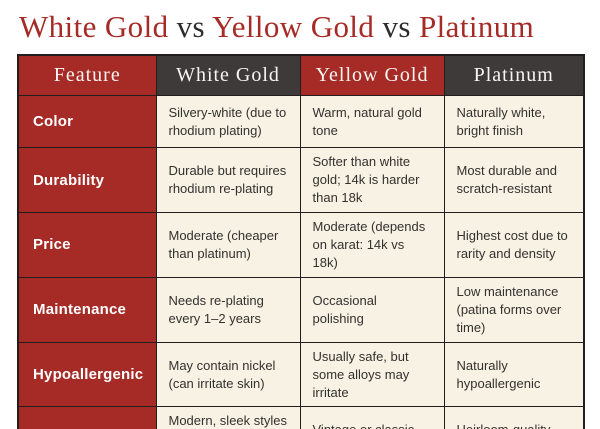  What do you see at coordinates (477, 26) in the screenshot?
I see `title-segment: Platinum` at bounding box center [477, 26].